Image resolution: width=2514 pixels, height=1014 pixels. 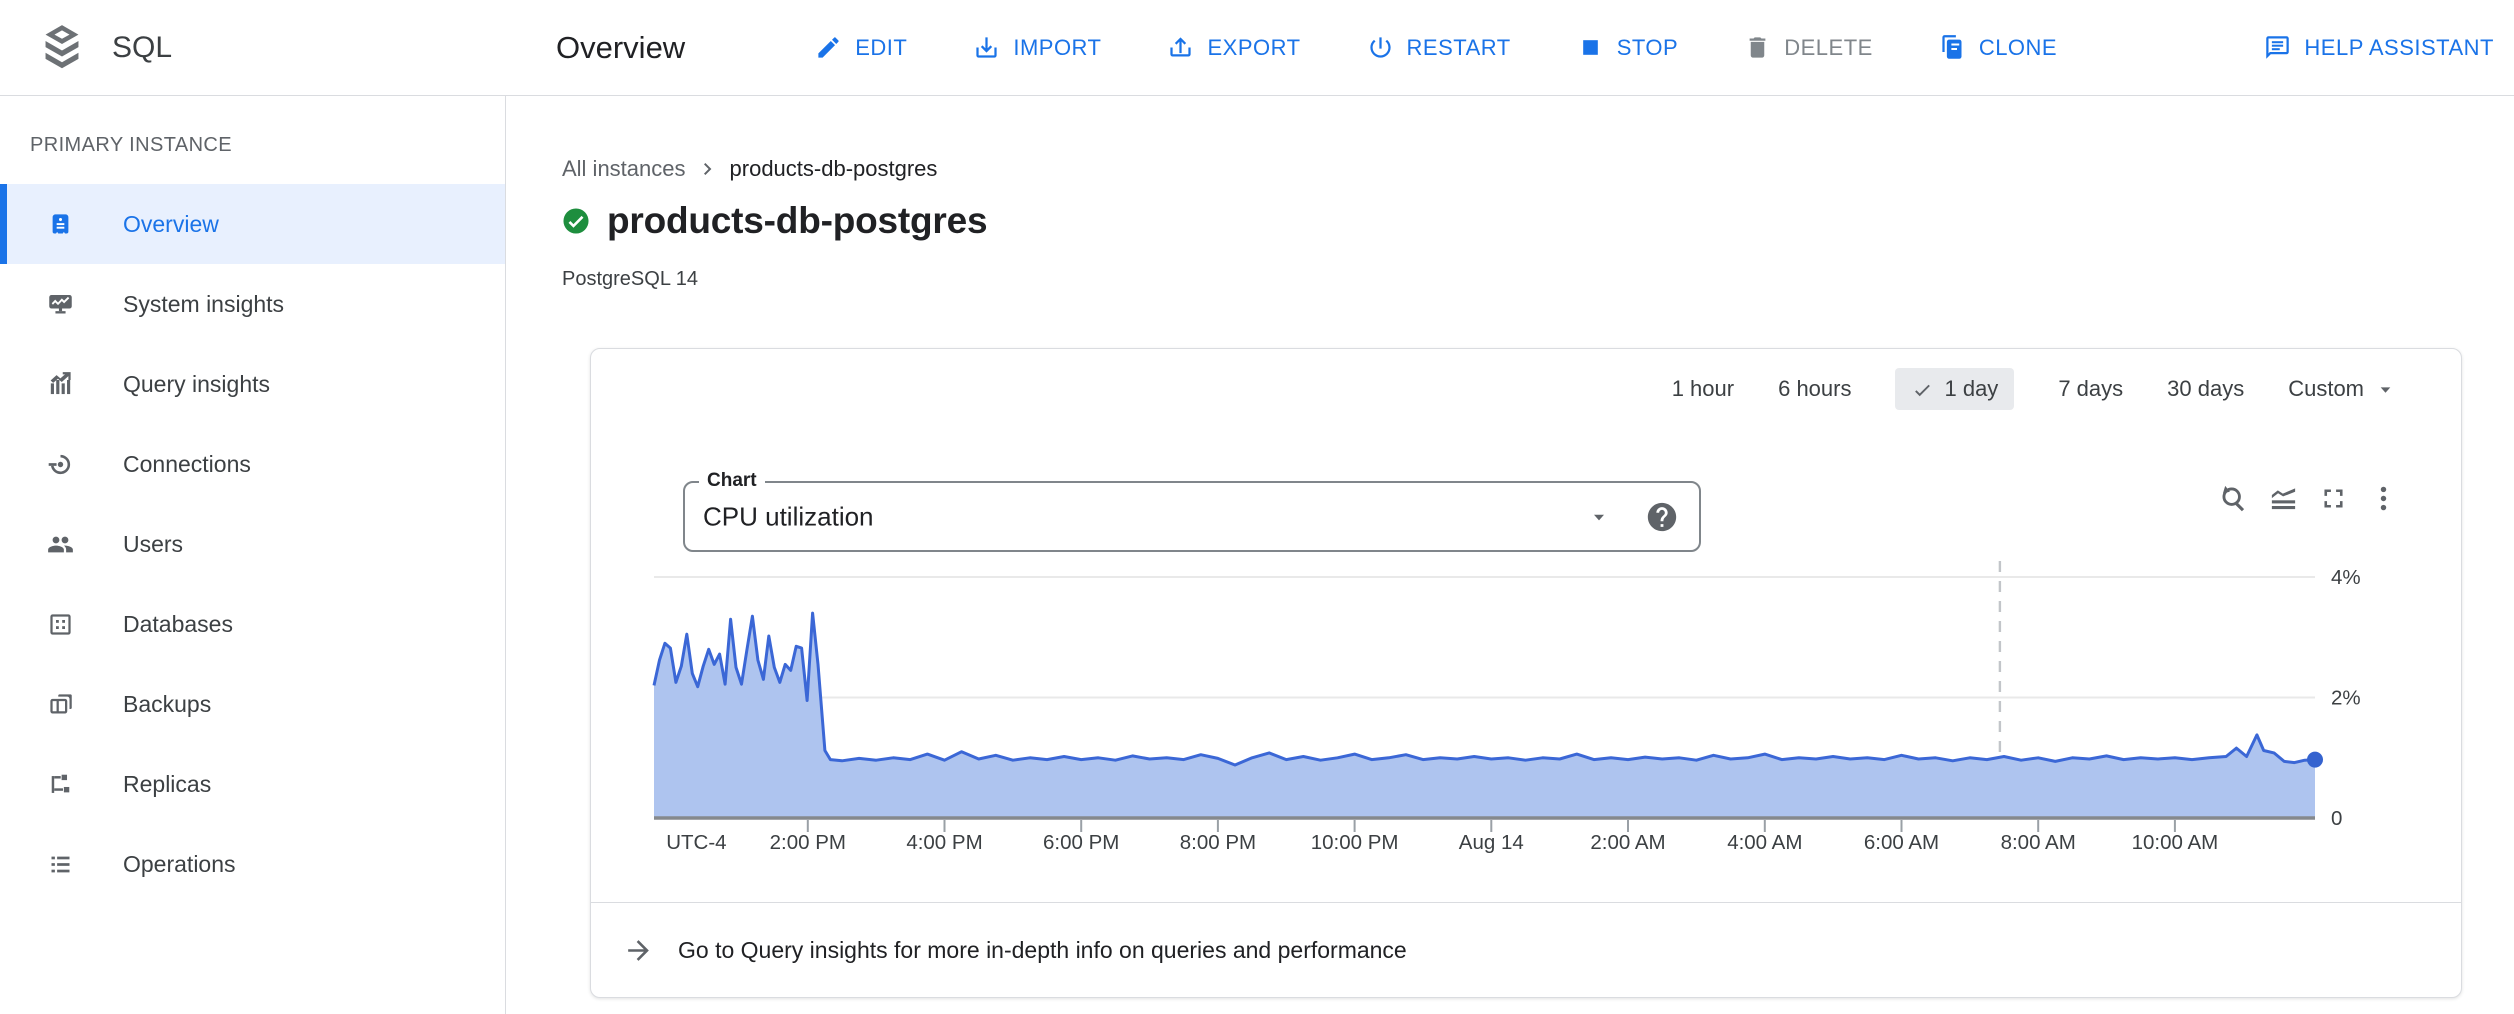 I want to click on action-button-stop: STOP, so click(x=1628, y=47).